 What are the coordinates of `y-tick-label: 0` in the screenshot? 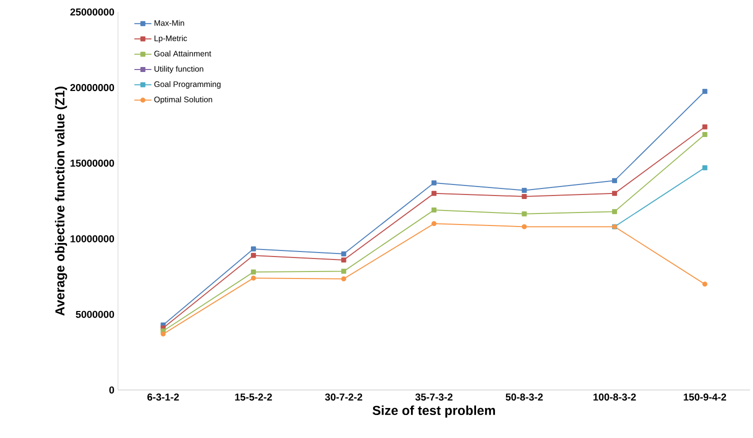 It's located at (111, 390).